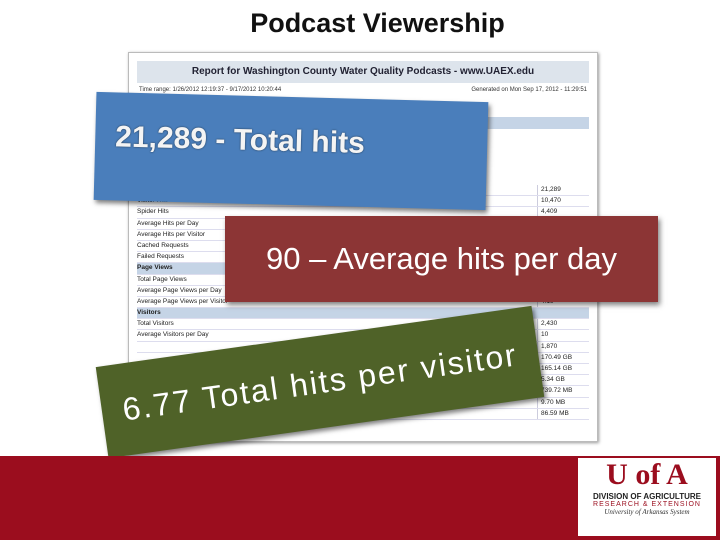 The image size is (720, 540). What do you see at coordinates (179, 290) in the screenshot?
I see `row-label: Average Page Views per Day` at bounding box center [179, 290].